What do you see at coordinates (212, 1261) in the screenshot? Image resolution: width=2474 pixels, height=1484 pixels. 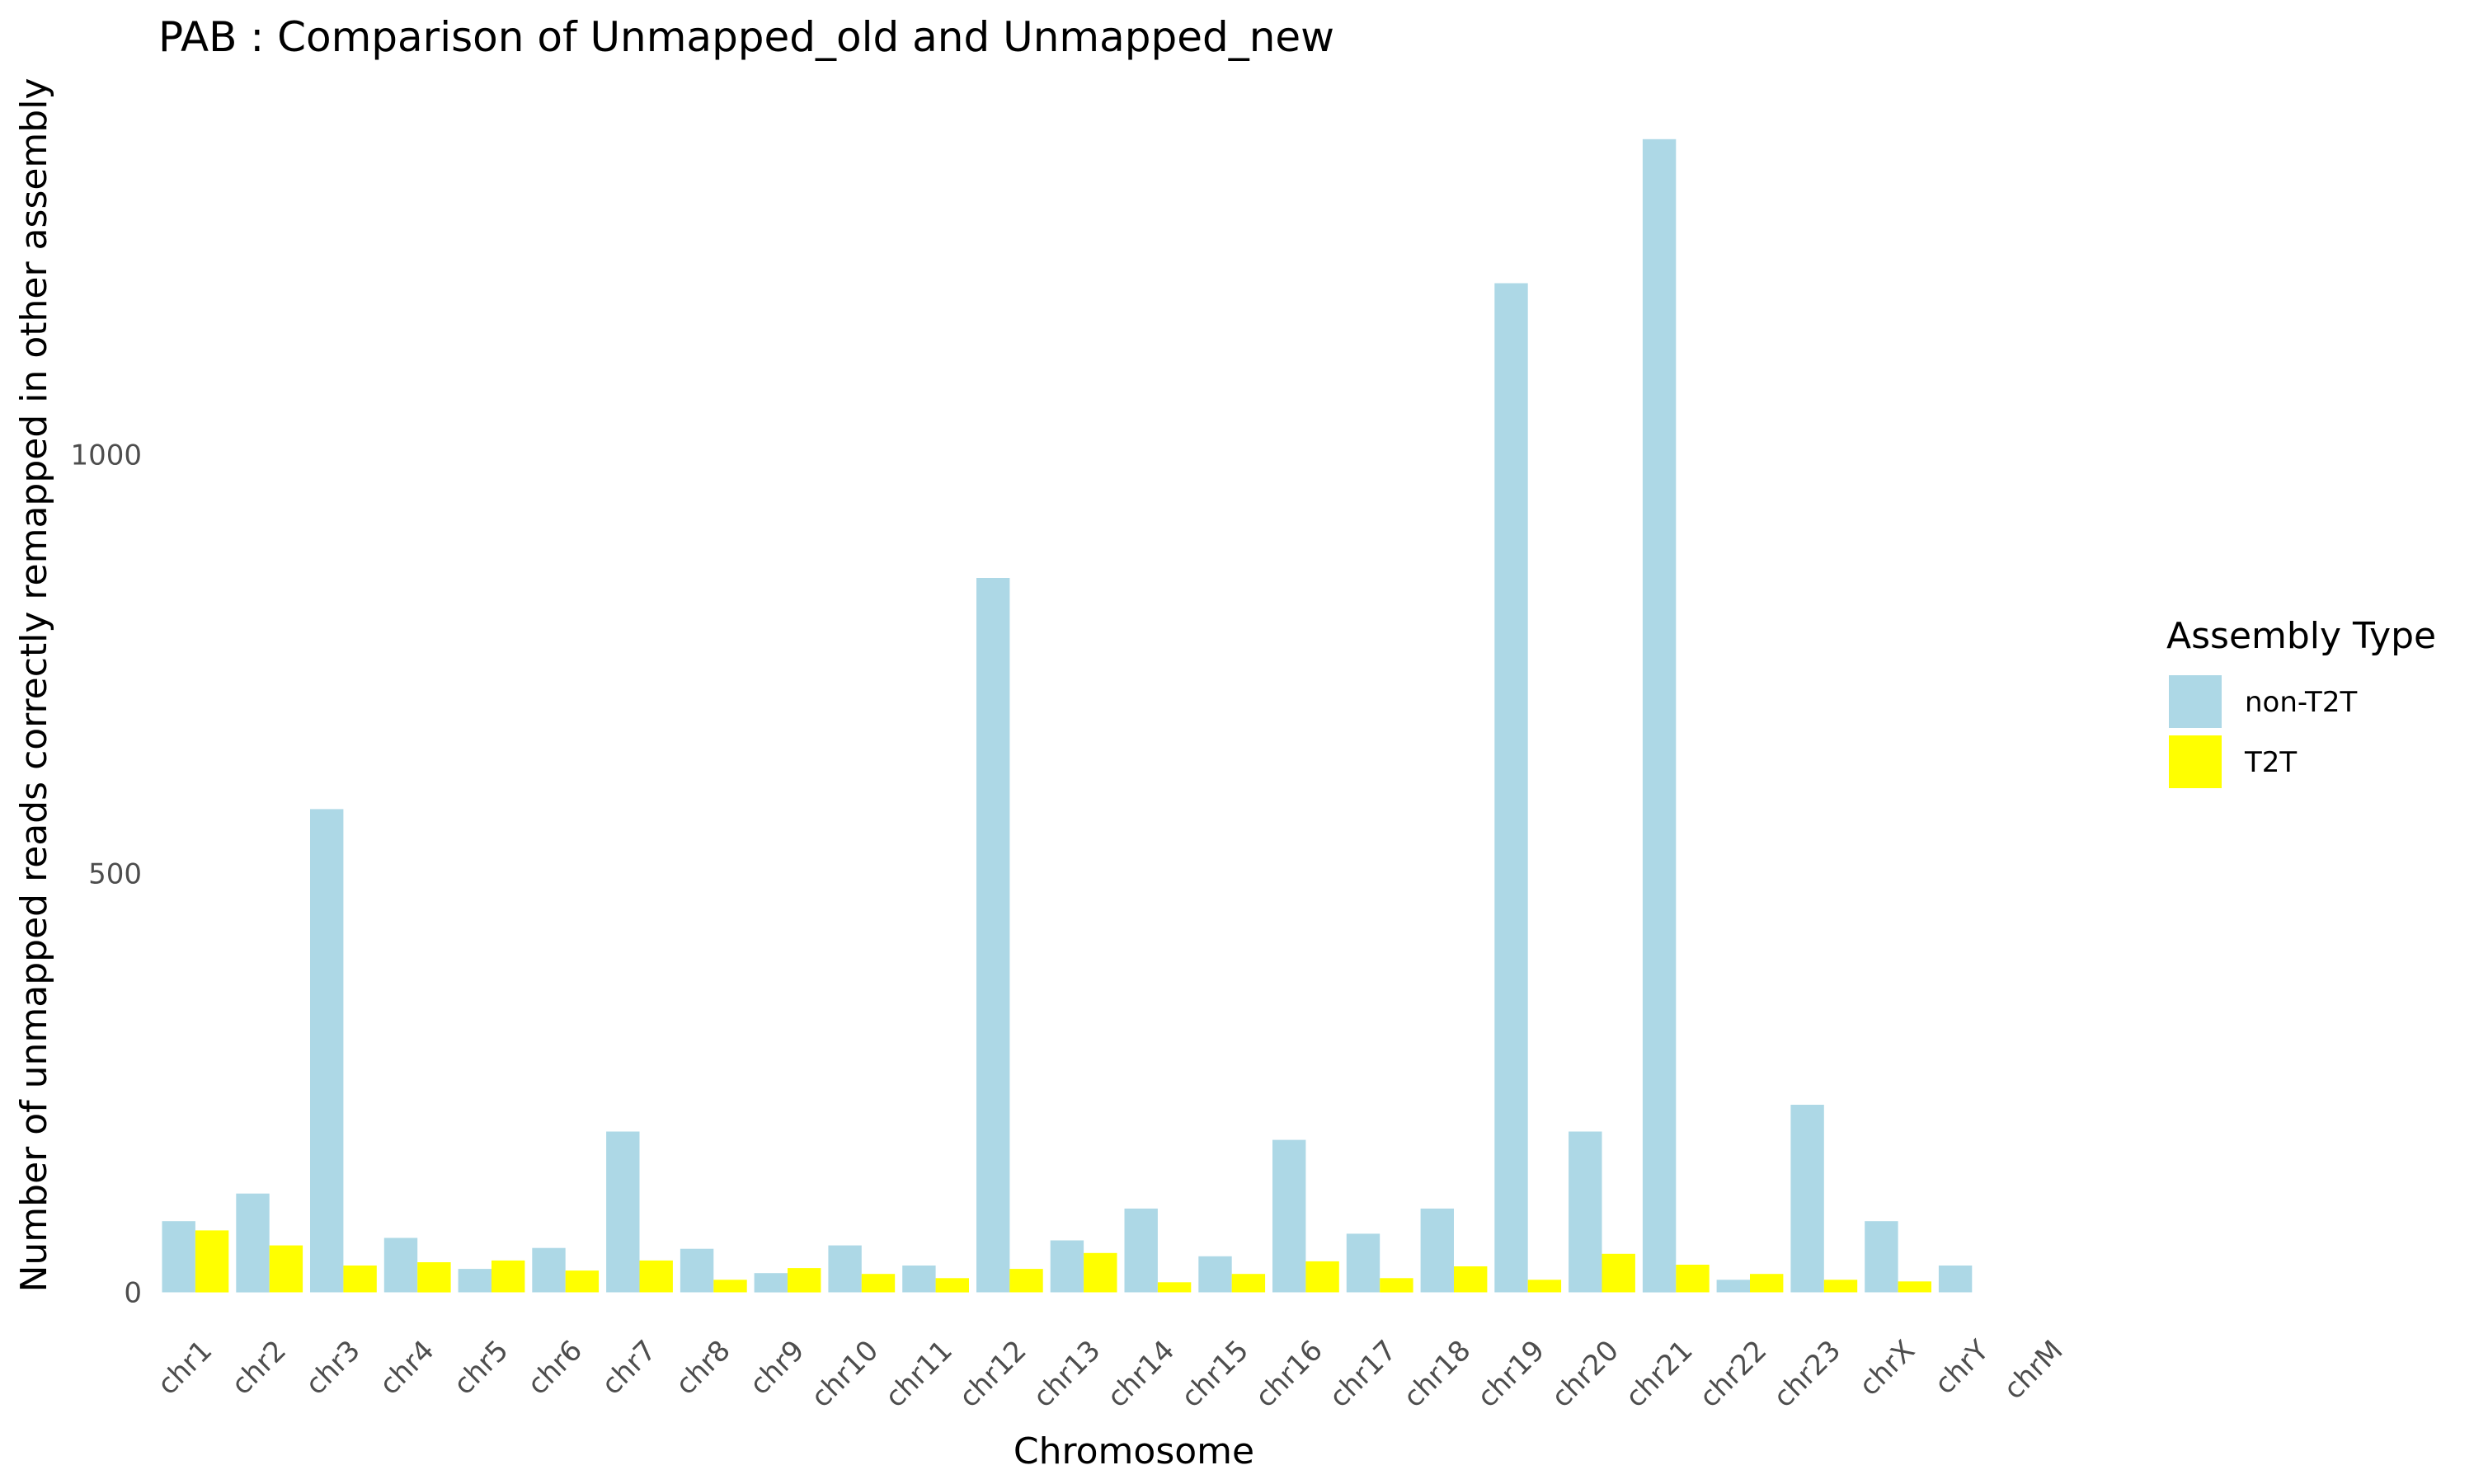 I see `bar-t2t-chr1` at bounding box center [212, 1261].